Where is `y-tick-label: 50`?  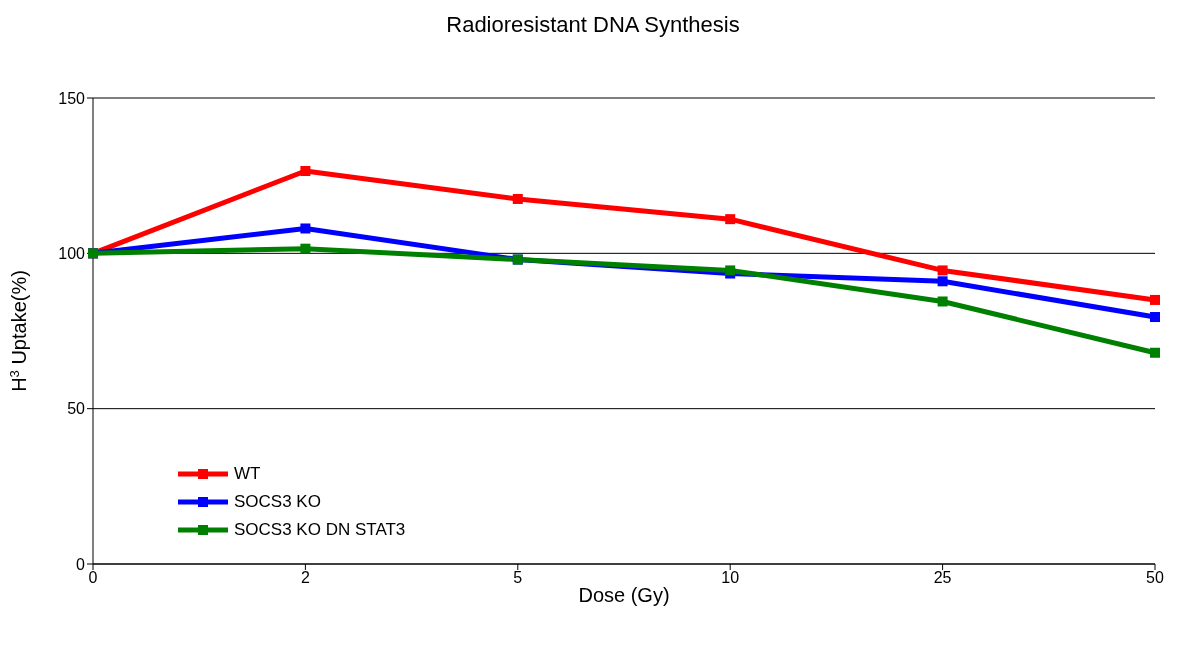
y-tick-label: 50 is located at coordinates (76, 409).